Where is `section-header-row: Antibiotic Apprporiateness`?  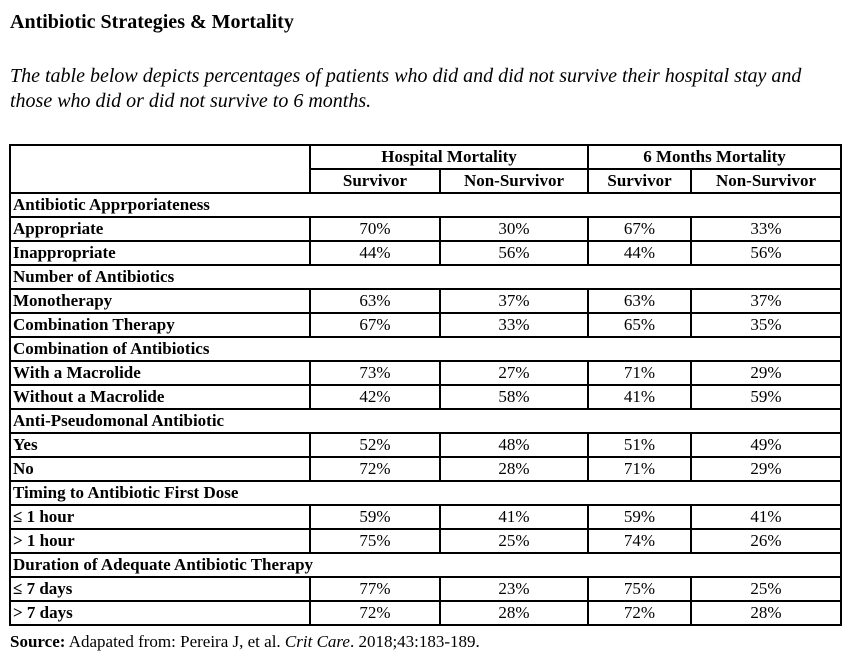
section-header-row: Antibiotic Apprporiateness is located at coordinates (425, 205).